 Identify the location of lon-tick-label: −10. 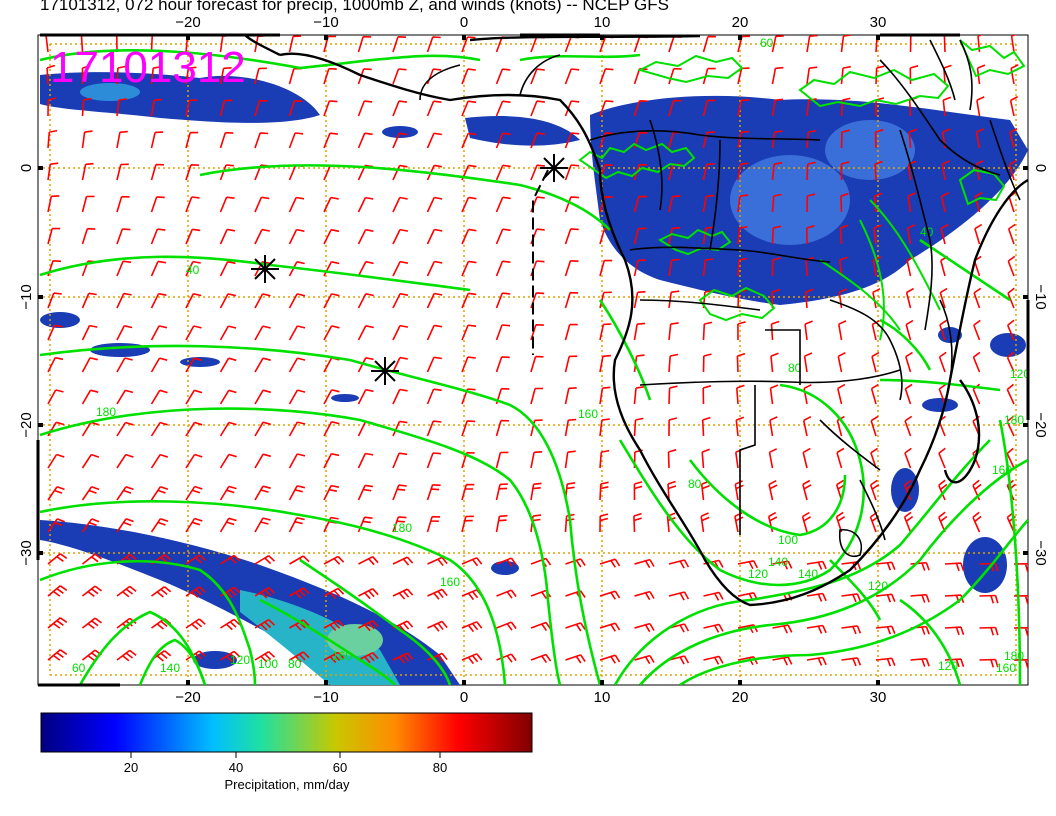
(325, 697).